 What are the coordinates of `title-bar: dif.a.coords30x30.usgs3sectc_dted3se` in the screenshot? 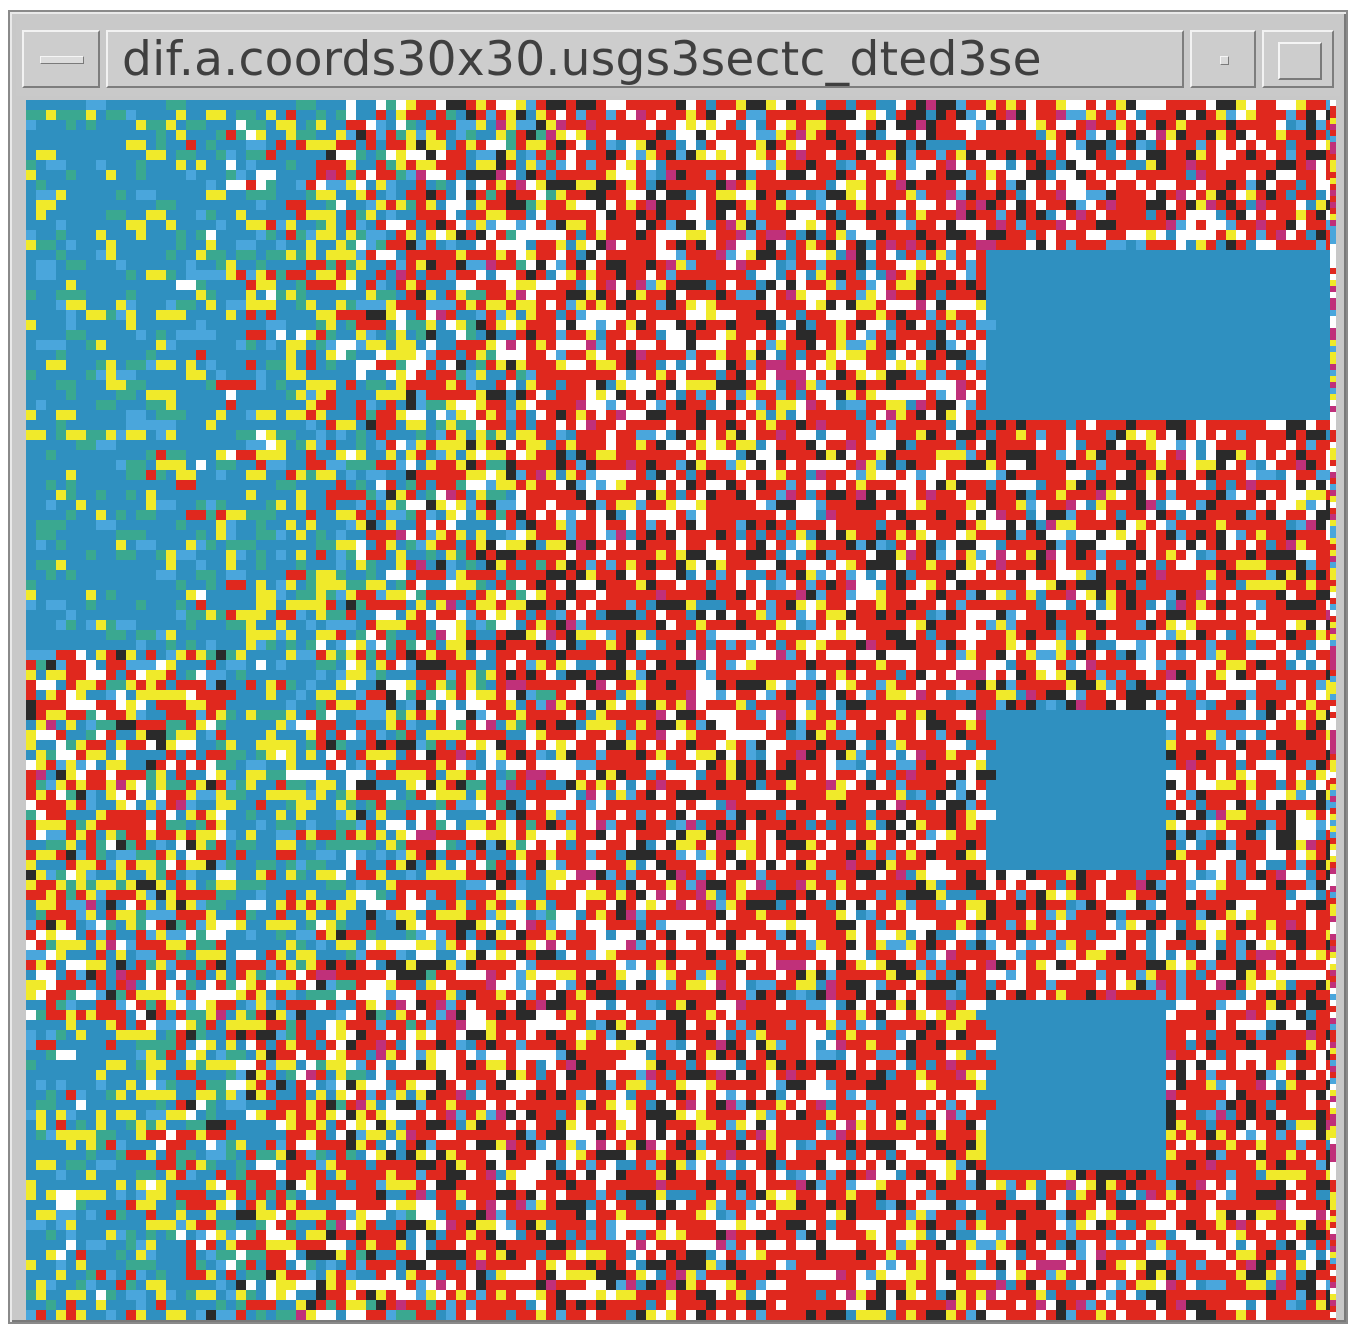 It's located at (678, 58).